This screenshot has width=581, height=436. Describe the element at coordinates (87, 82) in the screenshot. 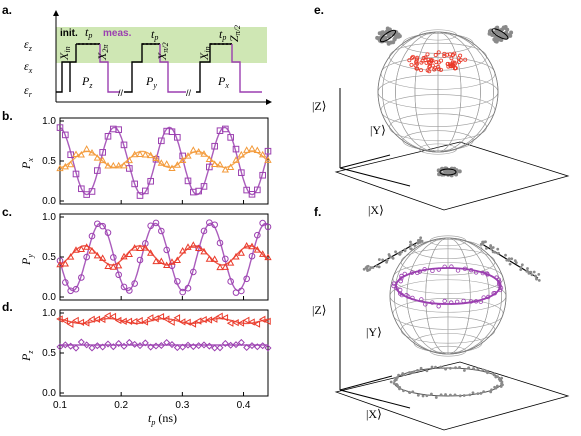

I see `segment-label-pz: Pz` at that location.